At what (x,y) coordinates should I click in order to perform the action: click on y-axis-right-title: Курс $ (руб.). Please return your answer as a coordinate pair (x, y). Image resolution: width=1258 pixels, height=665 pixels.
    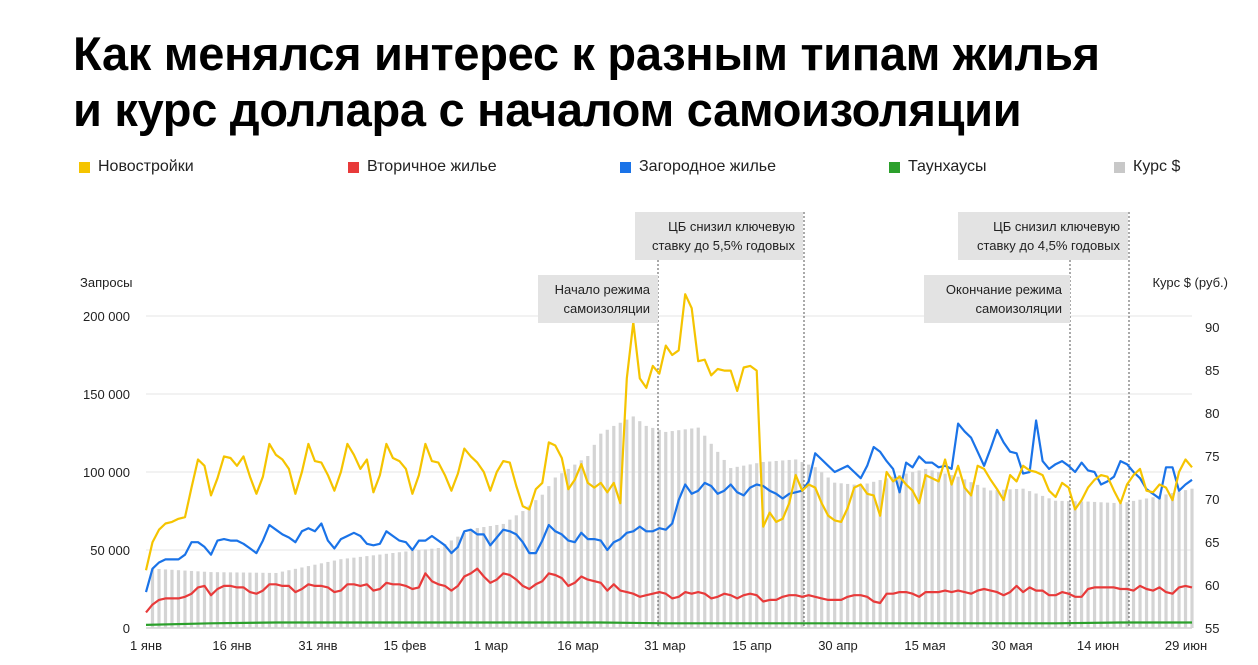
    Looking at the image, I should click on (1190, 282).